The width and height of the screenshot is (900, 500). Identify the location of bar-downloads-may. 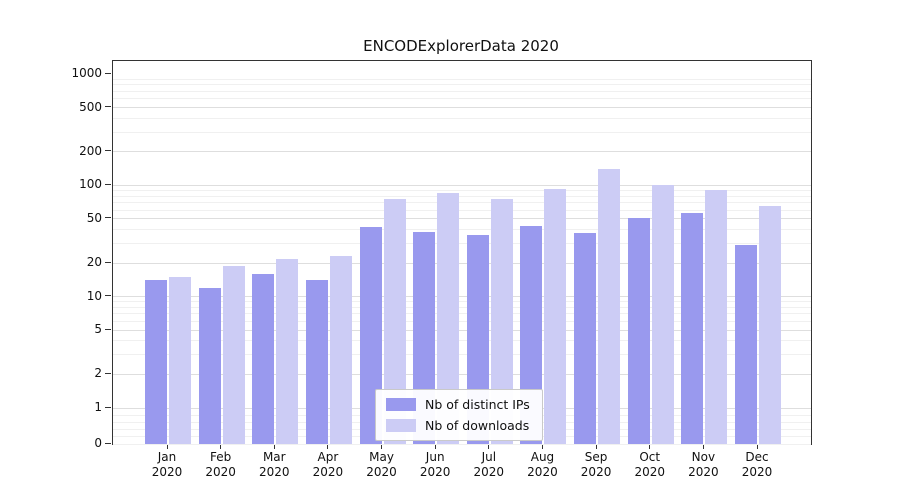
(394, 321).